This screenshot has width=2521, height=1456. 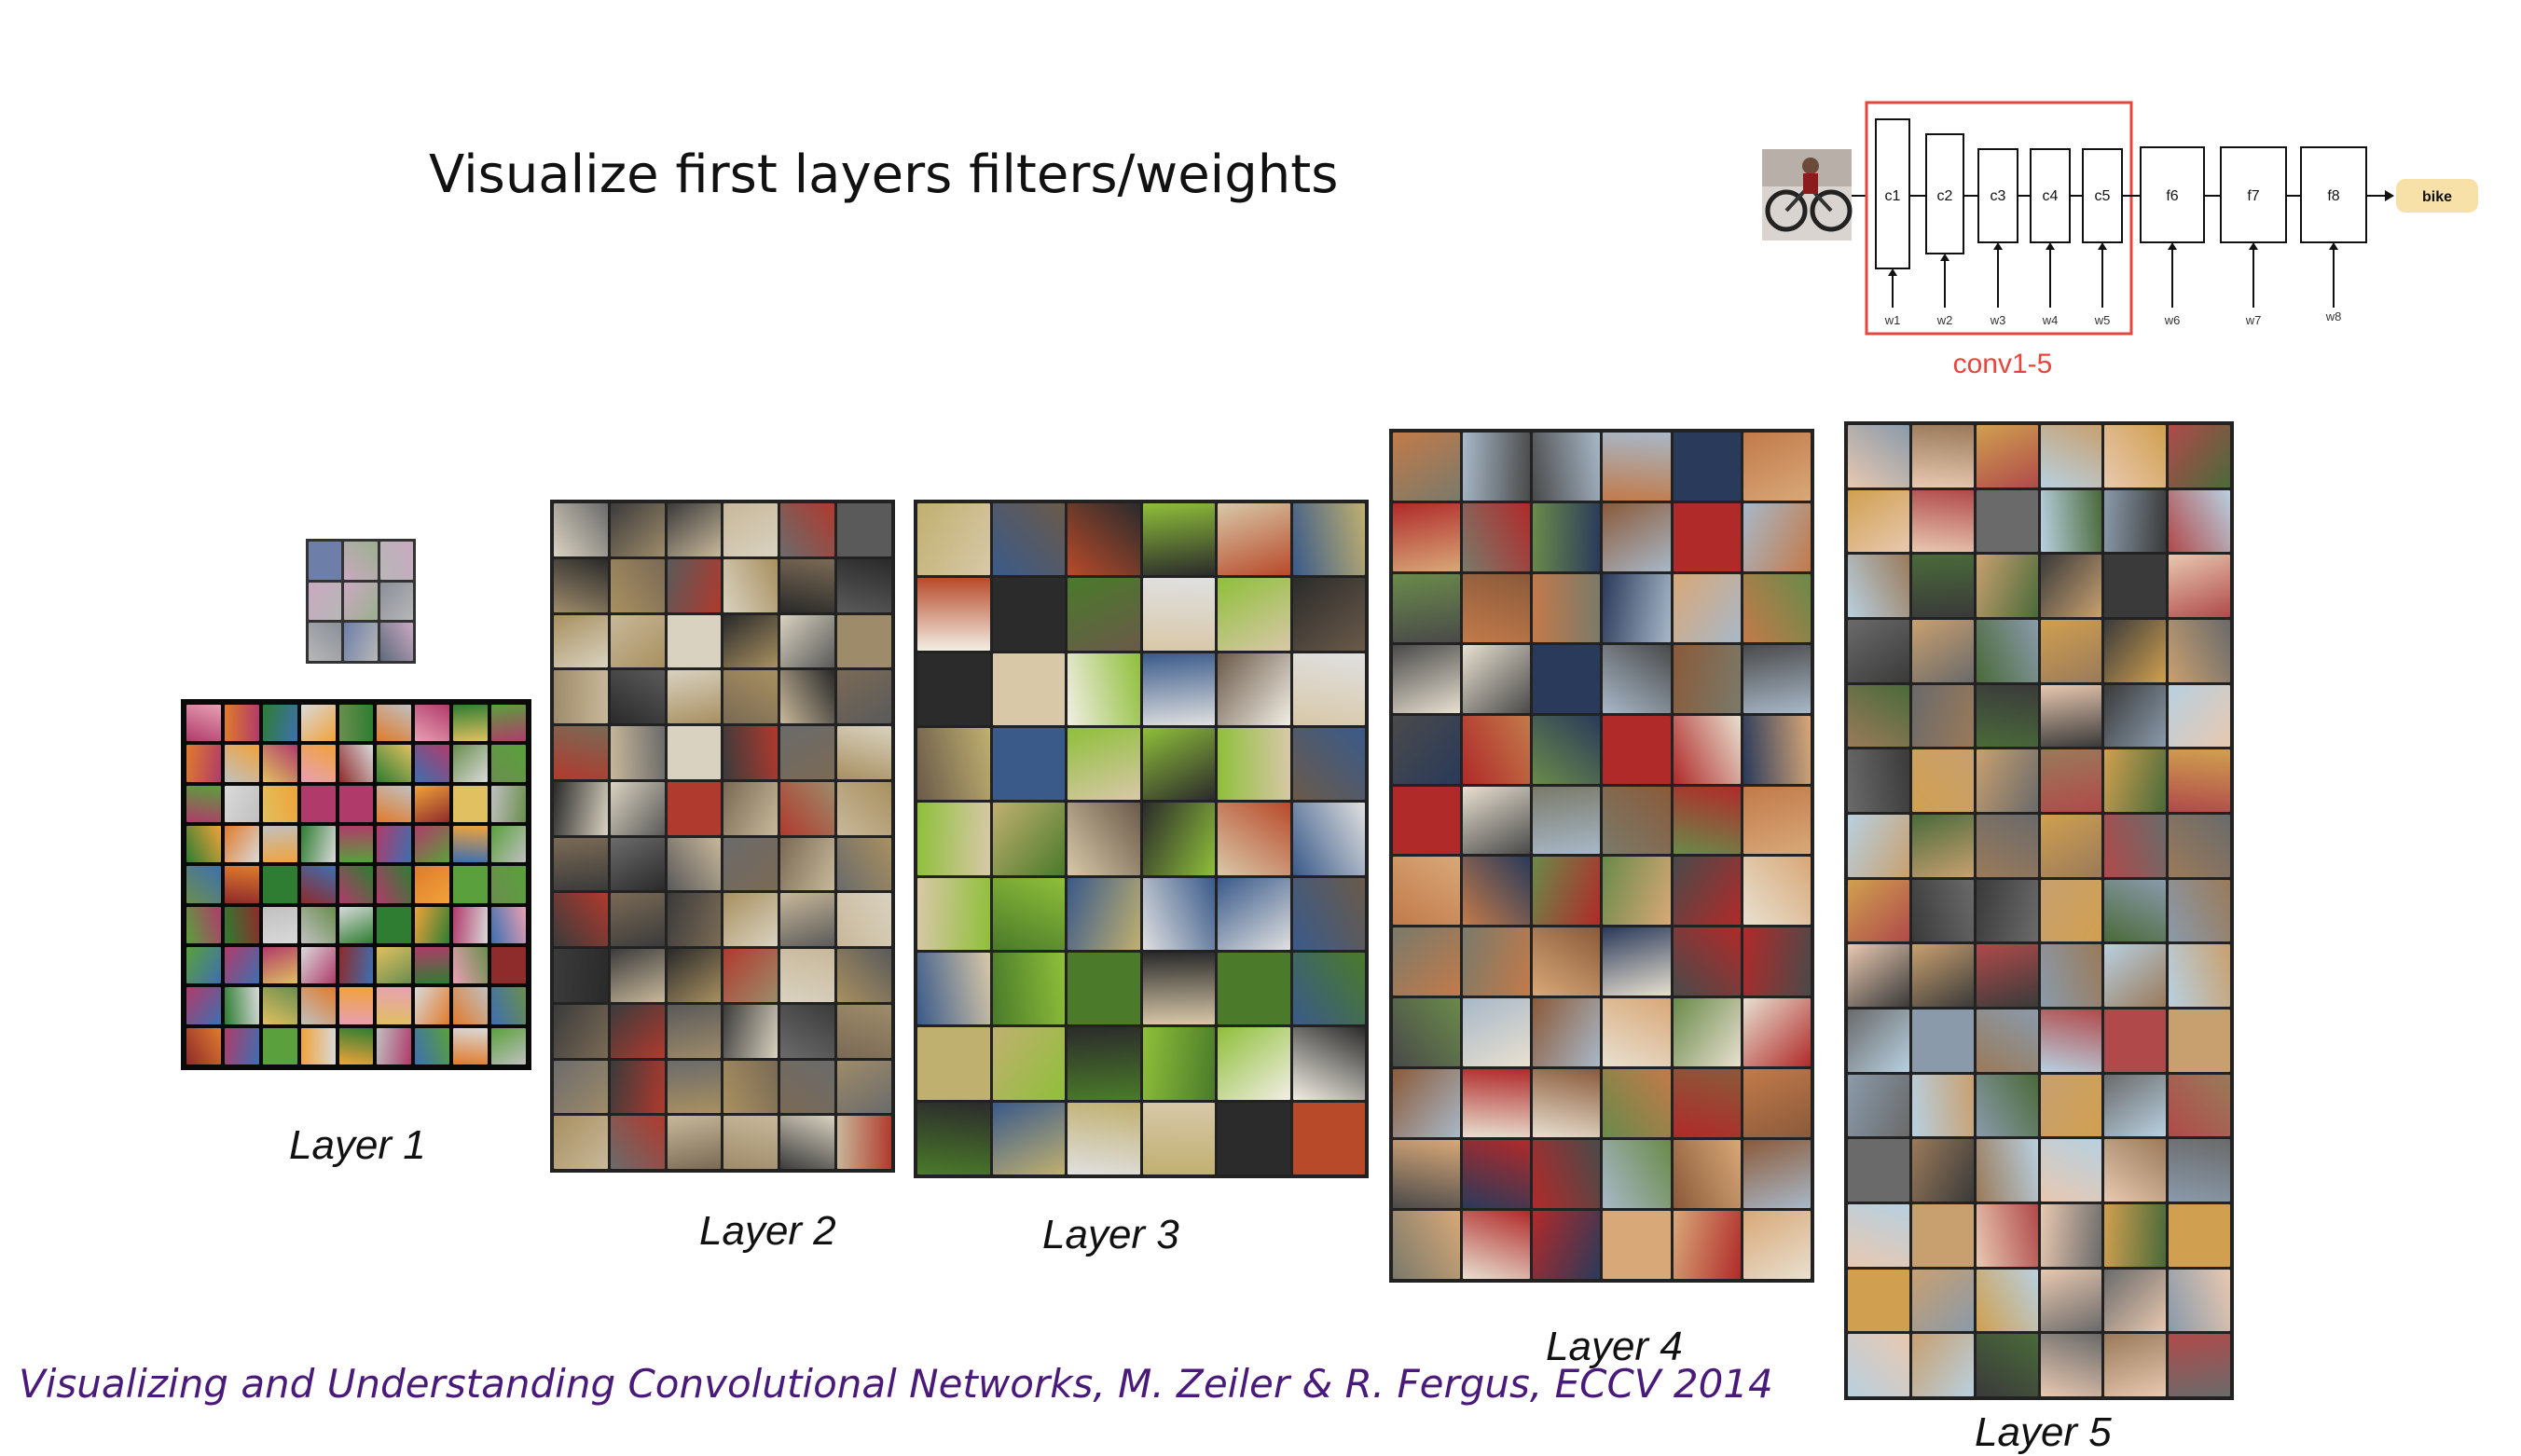 What do you see at coordinates (2333, 194) in the screenshot?
I see `fc-layer-f8: f8` at bounding box center [2333, 194].